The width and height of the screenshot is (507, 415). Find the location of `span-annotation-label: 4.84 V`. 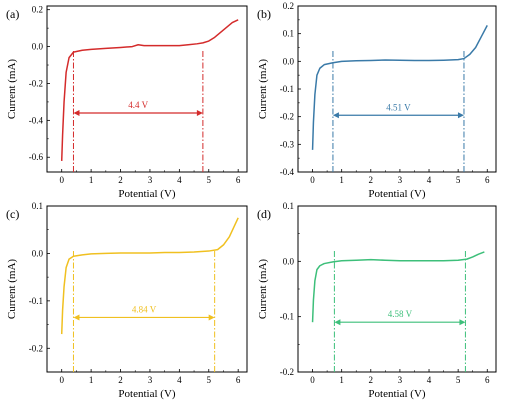

span-annotation-label: 4.84 V is located at coordinates (144, 309).